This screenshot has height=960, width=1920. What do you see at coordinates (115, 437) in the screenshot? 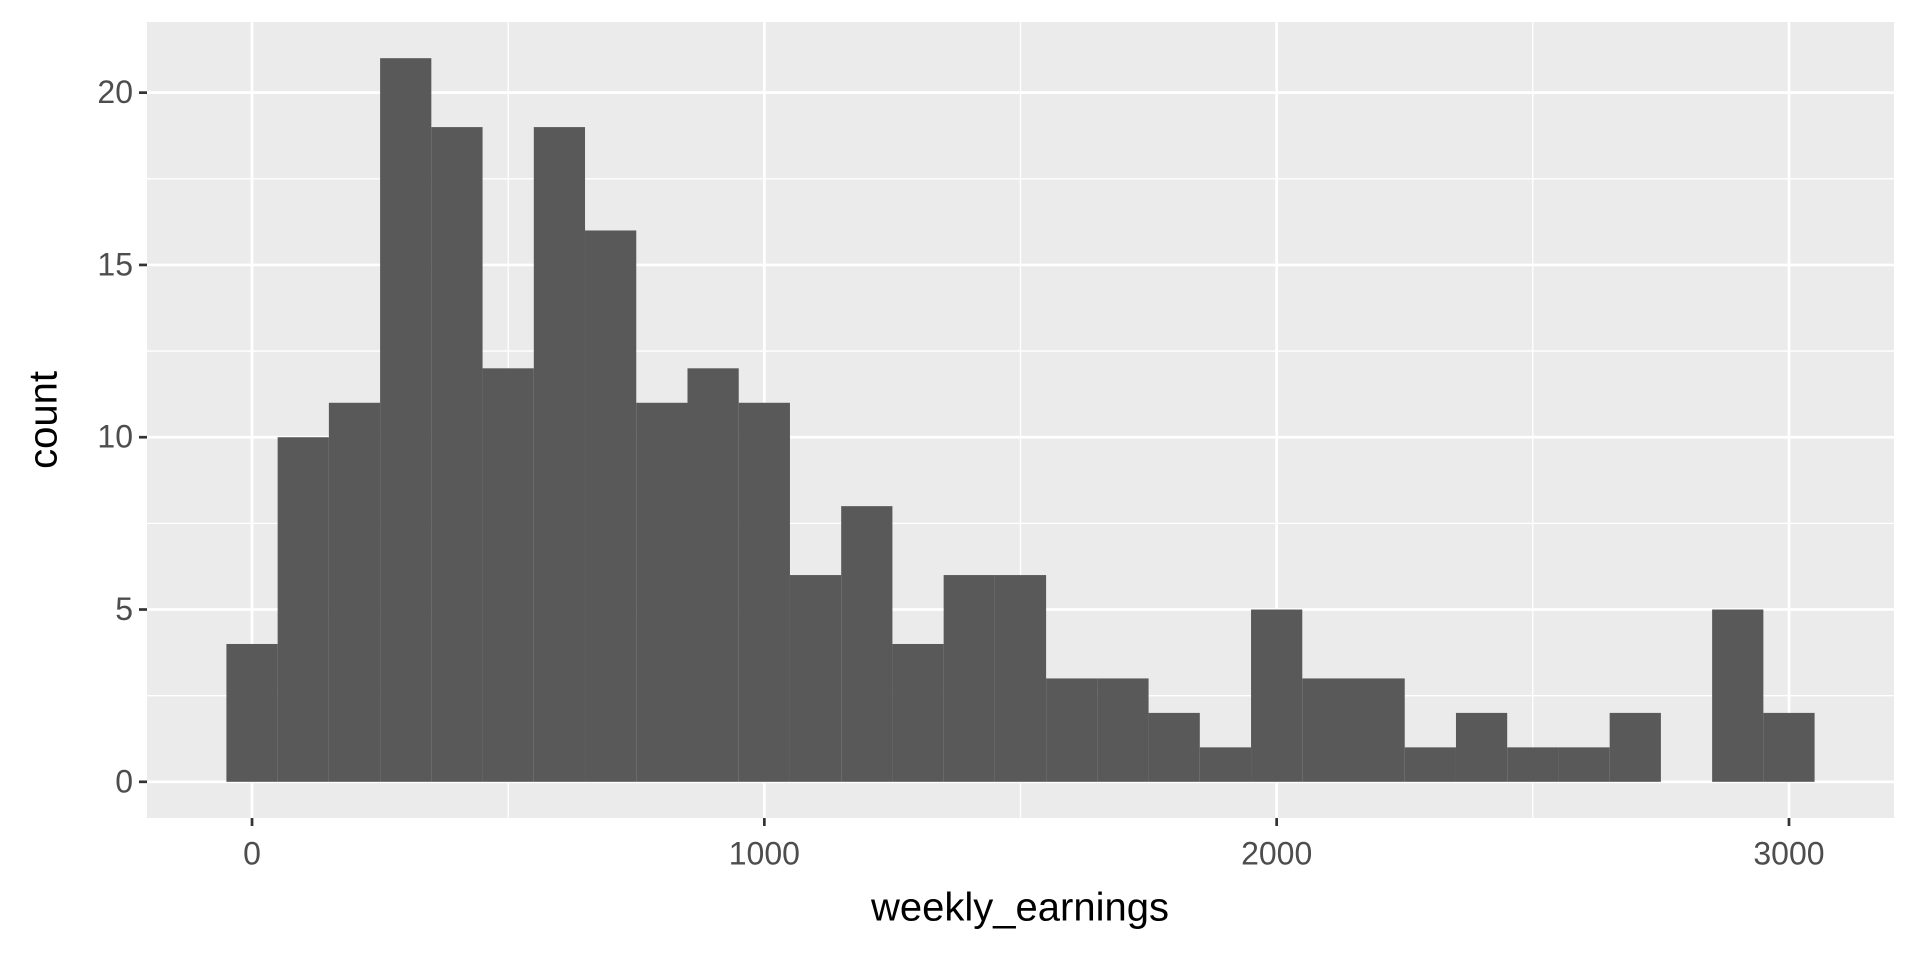
I see `y-tick-label: 10` at bounding box center [115, 437].